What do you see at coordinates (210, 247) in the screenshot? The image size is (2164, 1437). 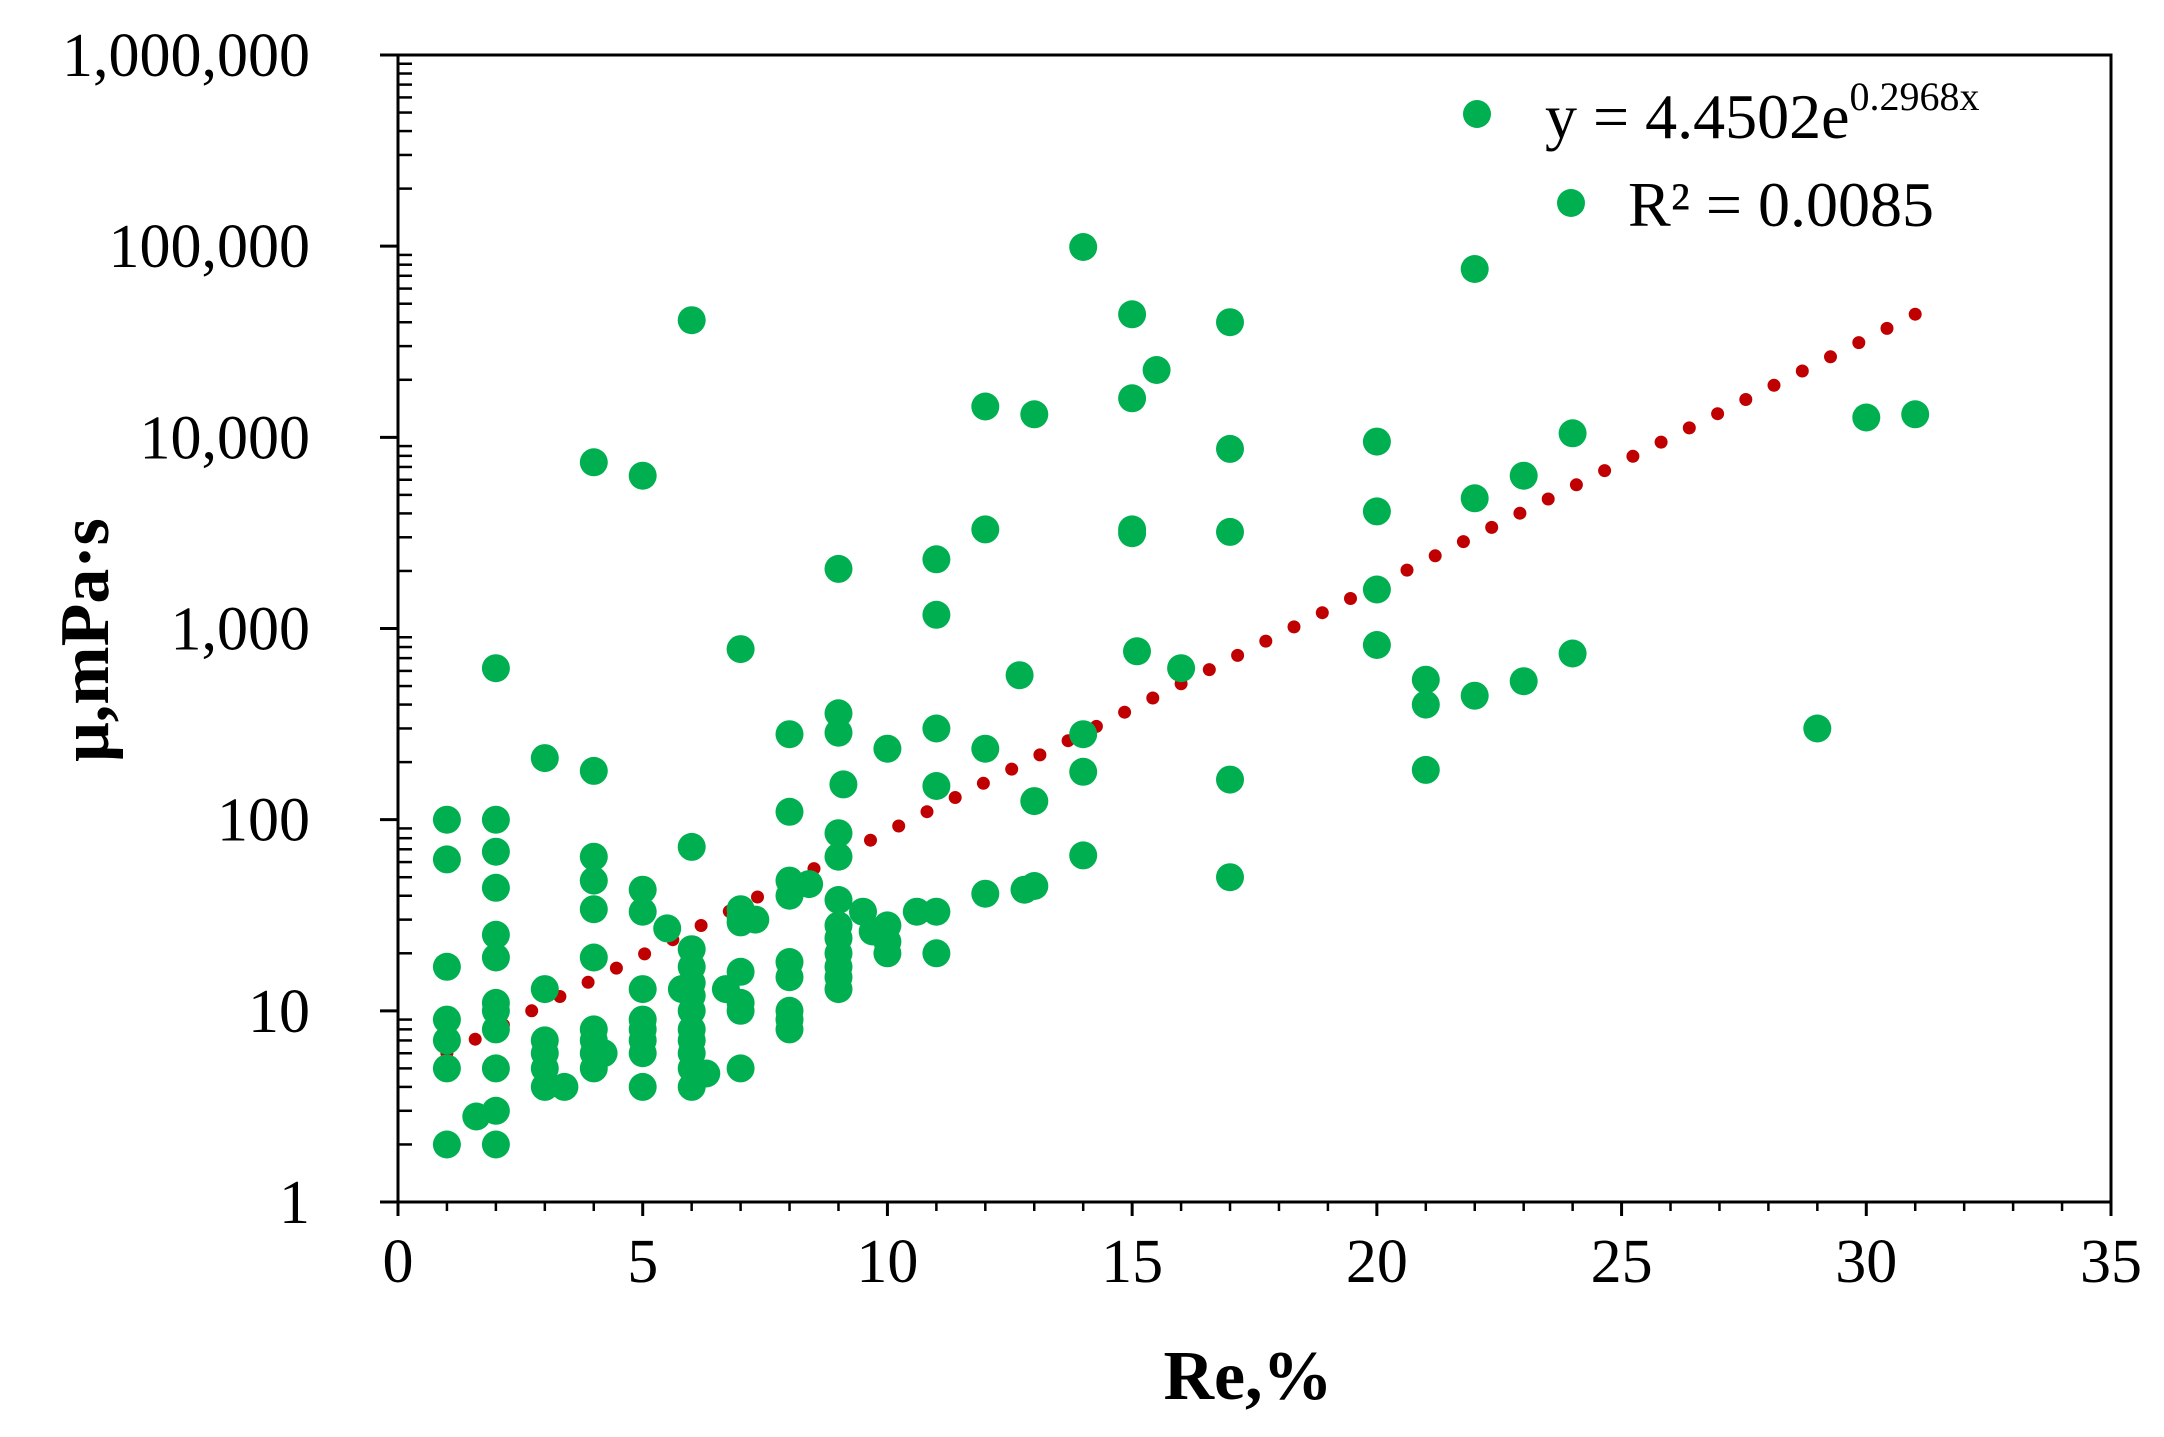 I see `y-tick-label: 100,000` at bounding box center [210, 247].